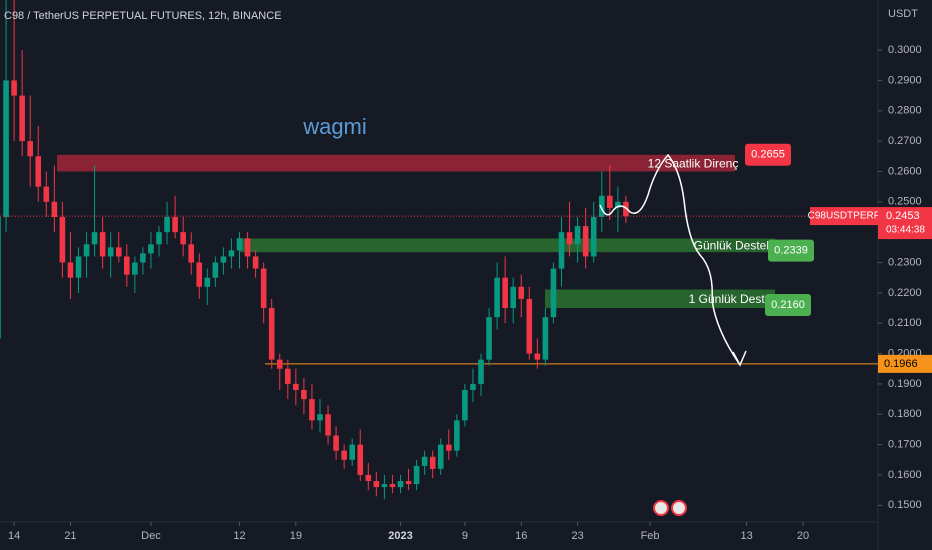 The image size is (932, 550). What do you see at coordinates (905, 202) in the screenshot?
I see `y-tick-label: 0.2500` at bounding box center [905, 202].